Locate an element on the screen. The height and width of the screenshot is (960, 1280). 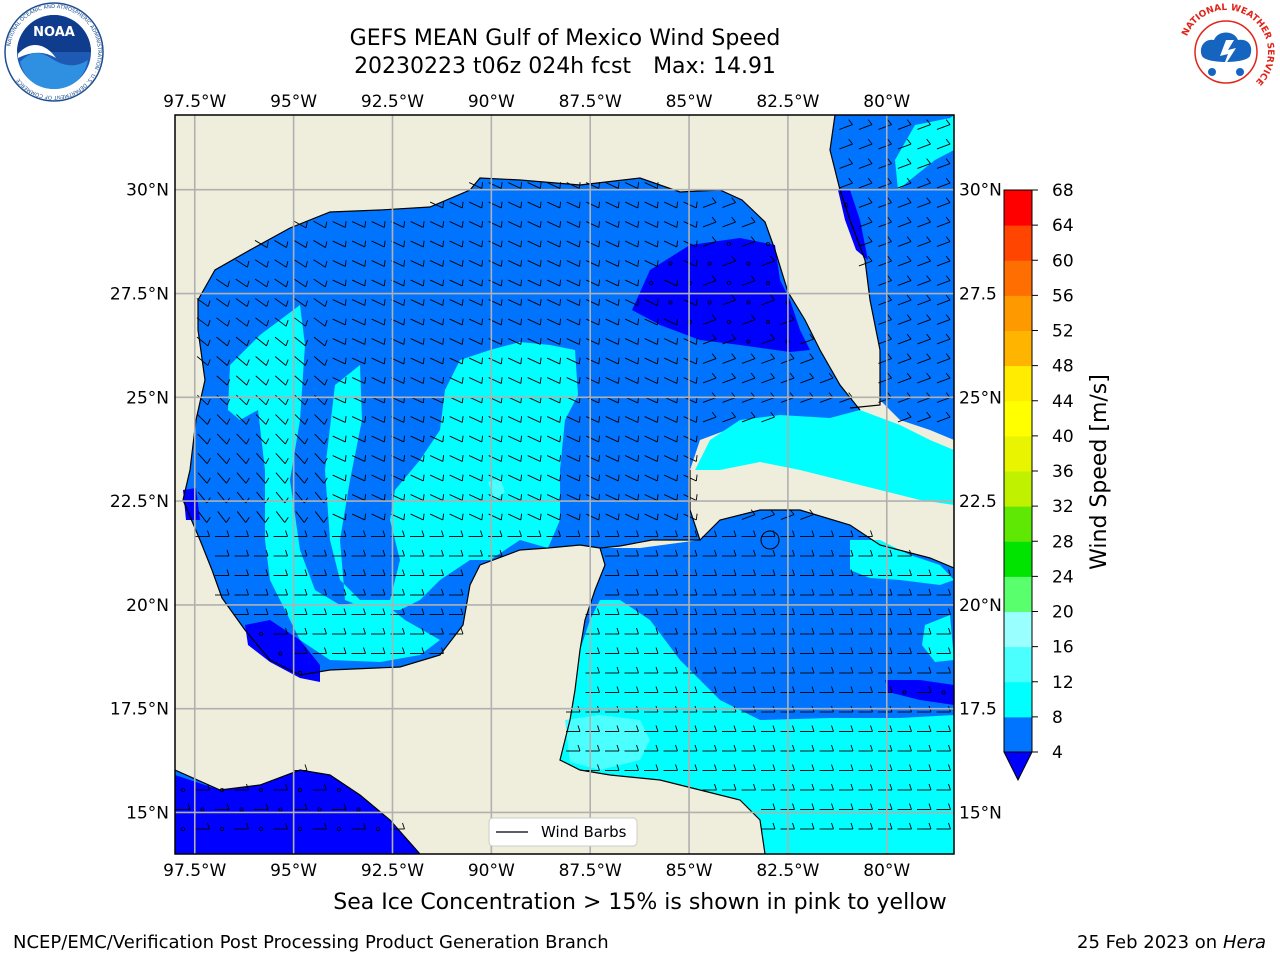
colorbar-tick-52: 52 is located at coordinates (1063, 332).